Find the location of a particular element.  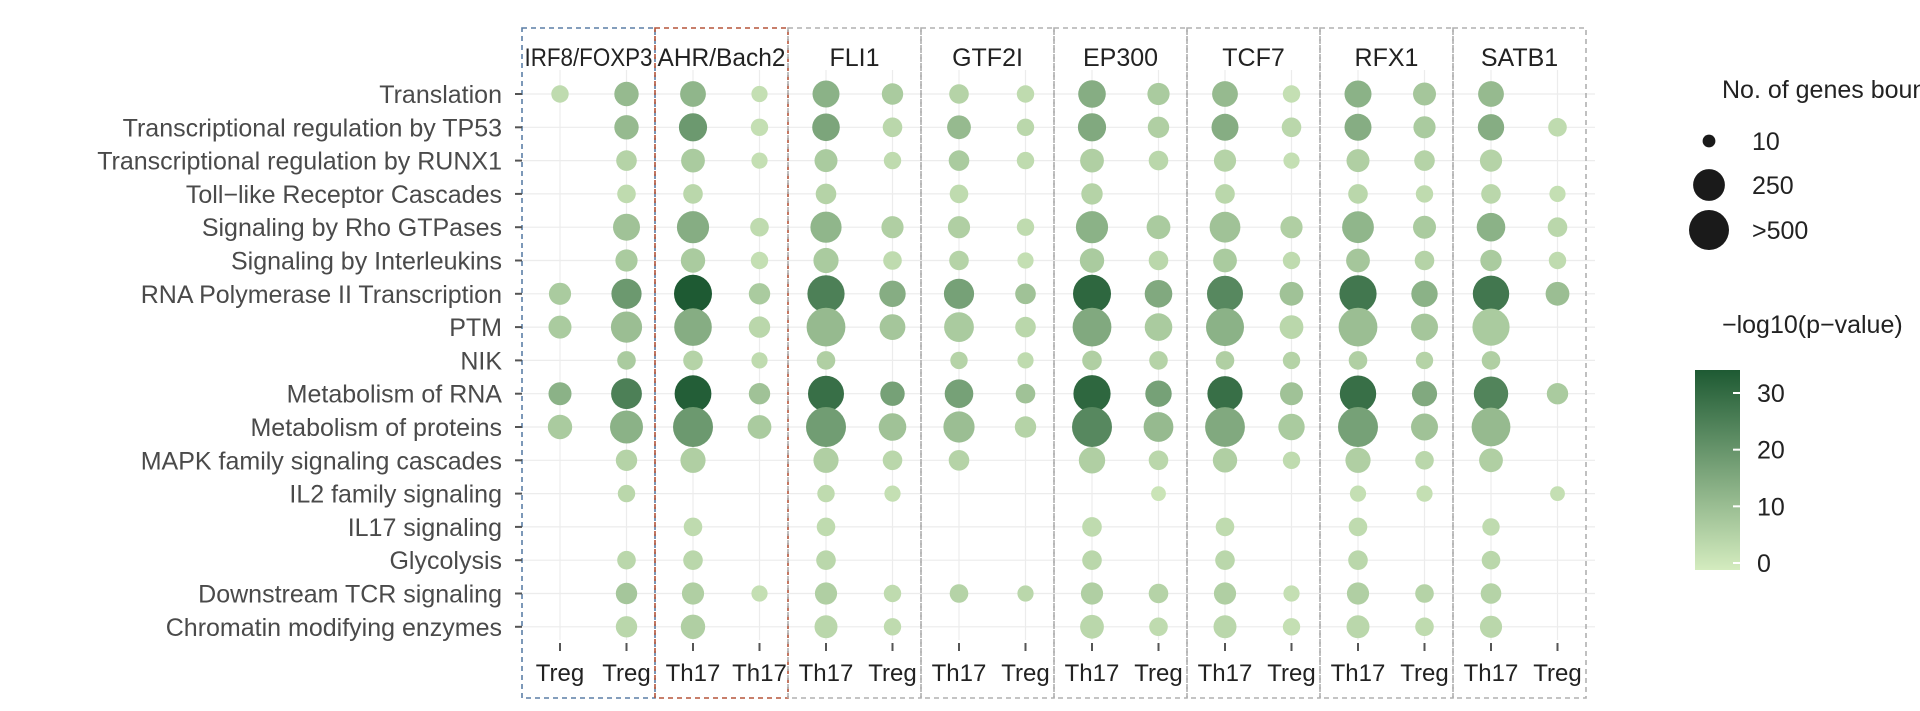

category-label: Metabolism of RNA is located at coordinates (395, 395).